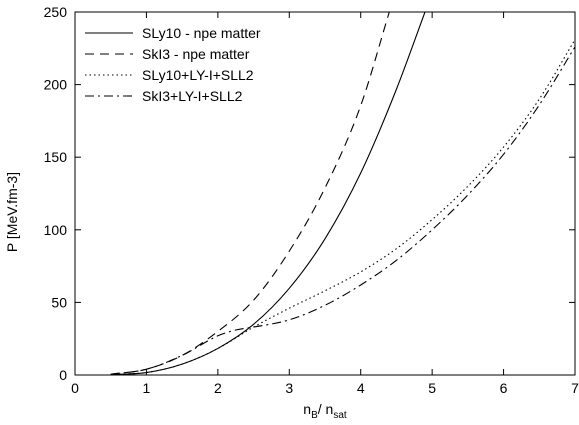 The height and width of the screenshot is (425, 579). I want to click on y-tick-label: 100, so click(56, 230).